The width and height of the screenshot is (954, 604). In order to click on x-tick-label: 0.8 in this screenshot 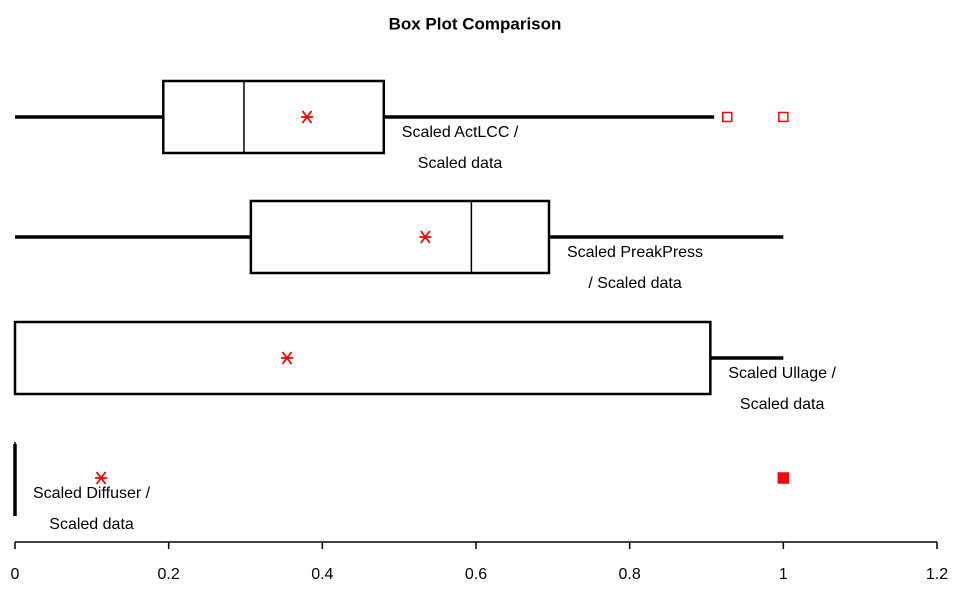, I will do `click(630, 574)`.